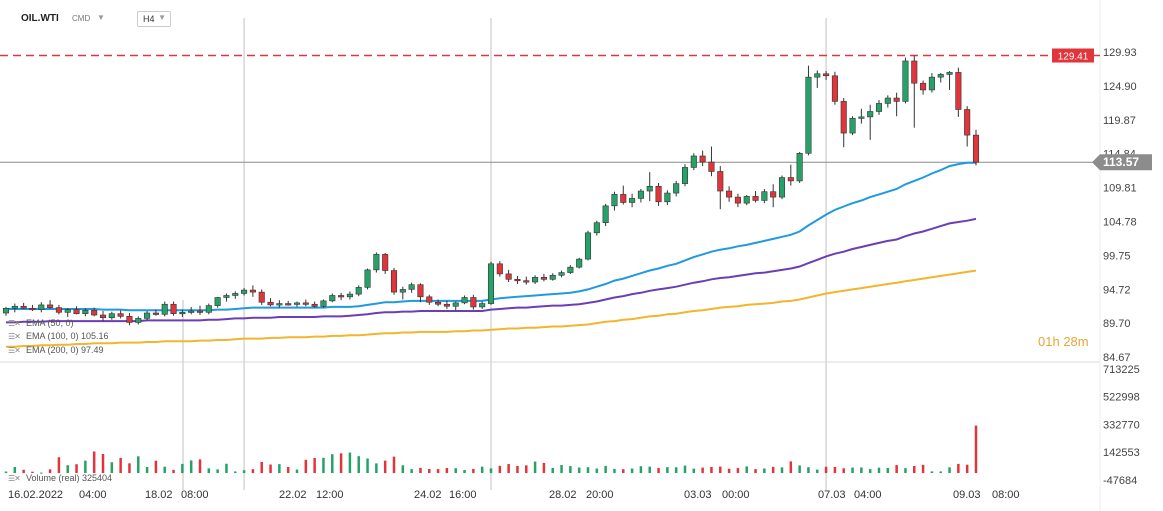 This screenshot has height=511, width=1163. What do you see at coordinates (1073, 55) in the screenshot?
I see `alert-price-tag` at bounding box center [1073, 55].